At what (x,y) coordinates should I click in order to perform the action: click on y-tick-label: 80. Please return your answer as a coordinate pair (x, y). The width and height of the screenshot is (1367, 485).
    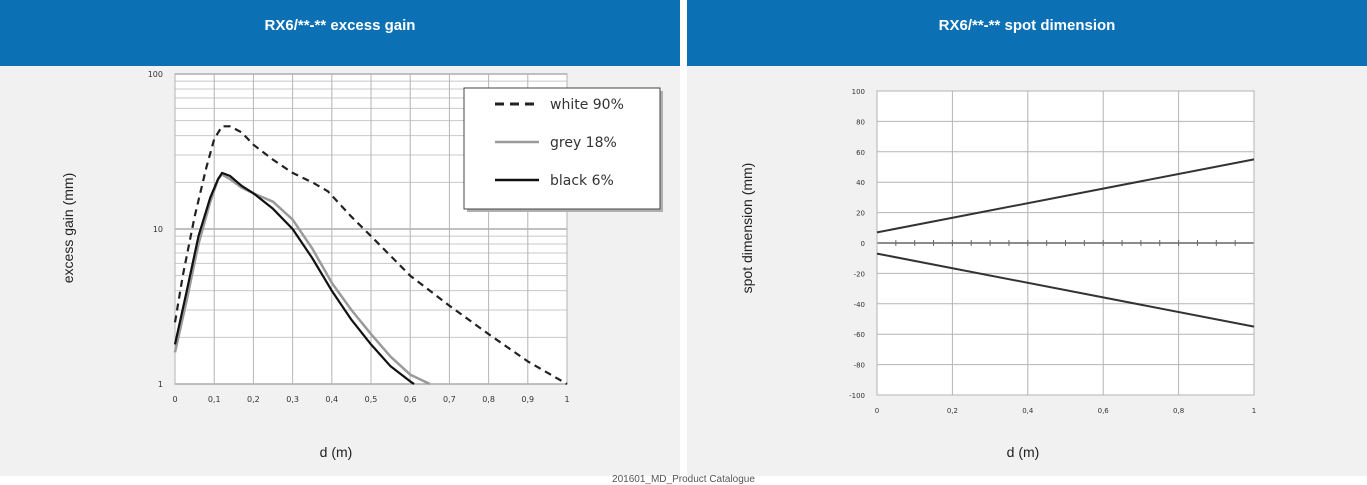
    Looking at the image, I should click on (860, 122).